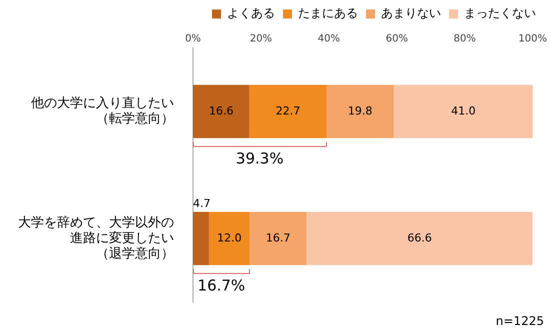 The width and height of the screenshot is (550, 332). I want to click on data-label: 4.7, so click(201, 203).